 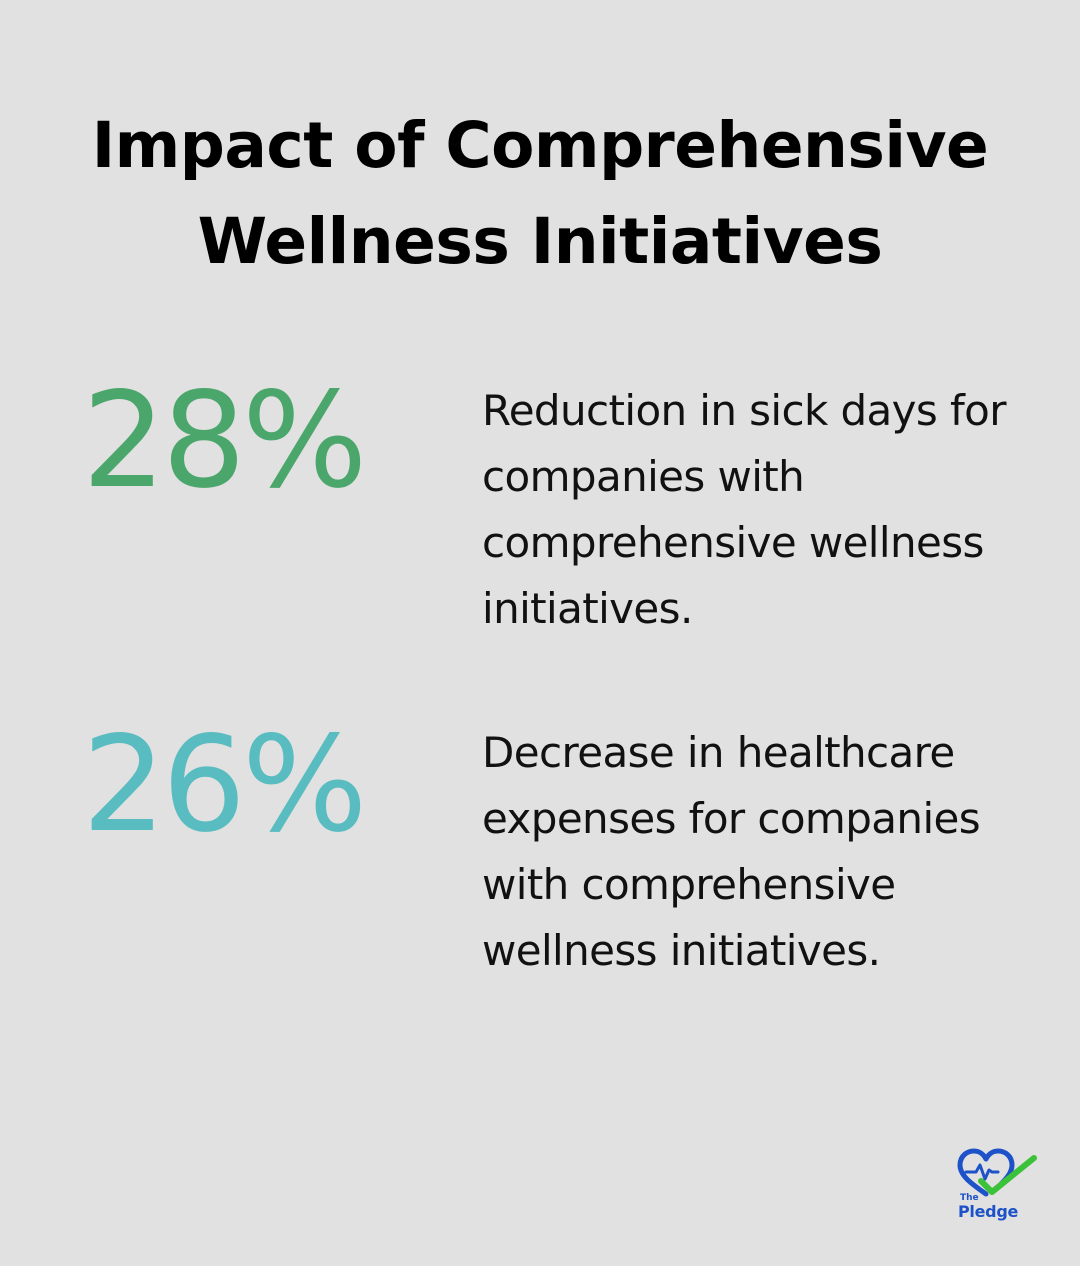 I want to click on heart-check-icon, so click(x=997, y=1172).